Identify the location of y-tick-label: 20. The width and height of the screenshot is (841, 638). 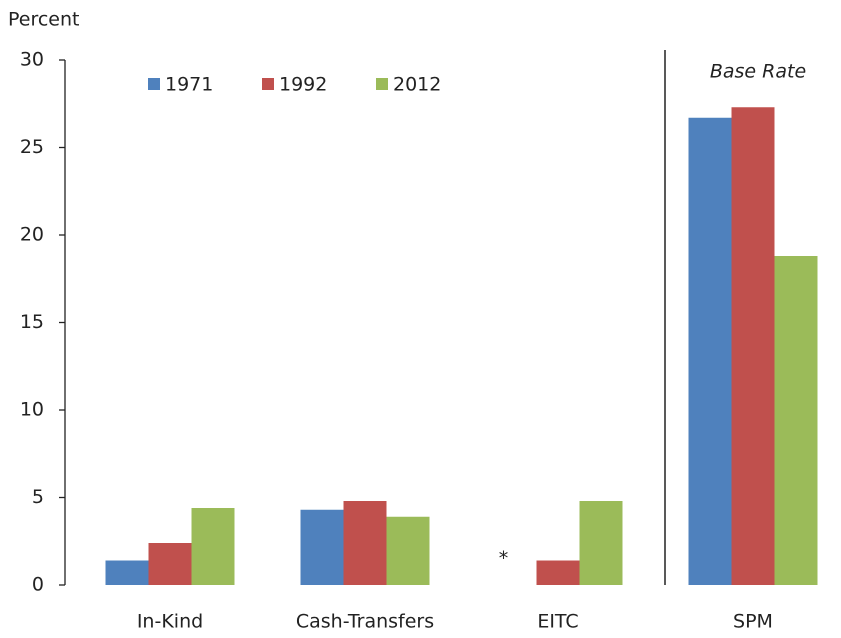
(32, 235).